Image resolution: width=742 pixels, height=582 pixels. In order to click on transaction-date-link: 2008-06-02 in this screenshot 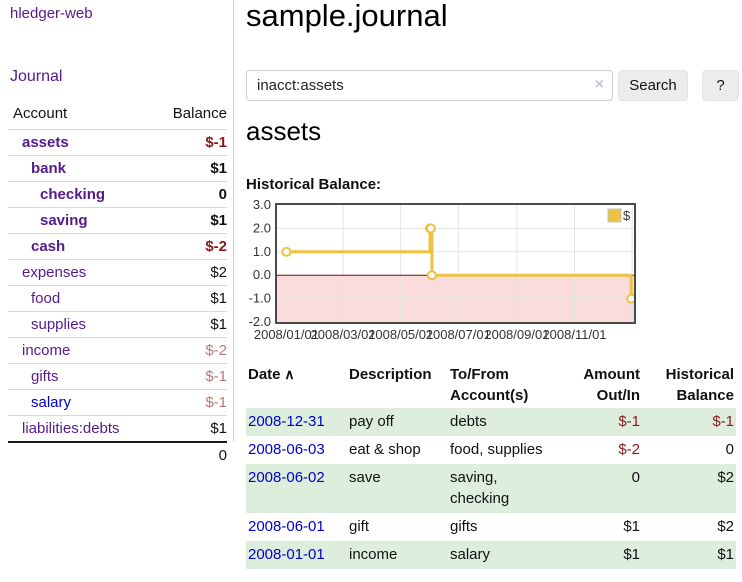, I will do `click(286, 477)`.